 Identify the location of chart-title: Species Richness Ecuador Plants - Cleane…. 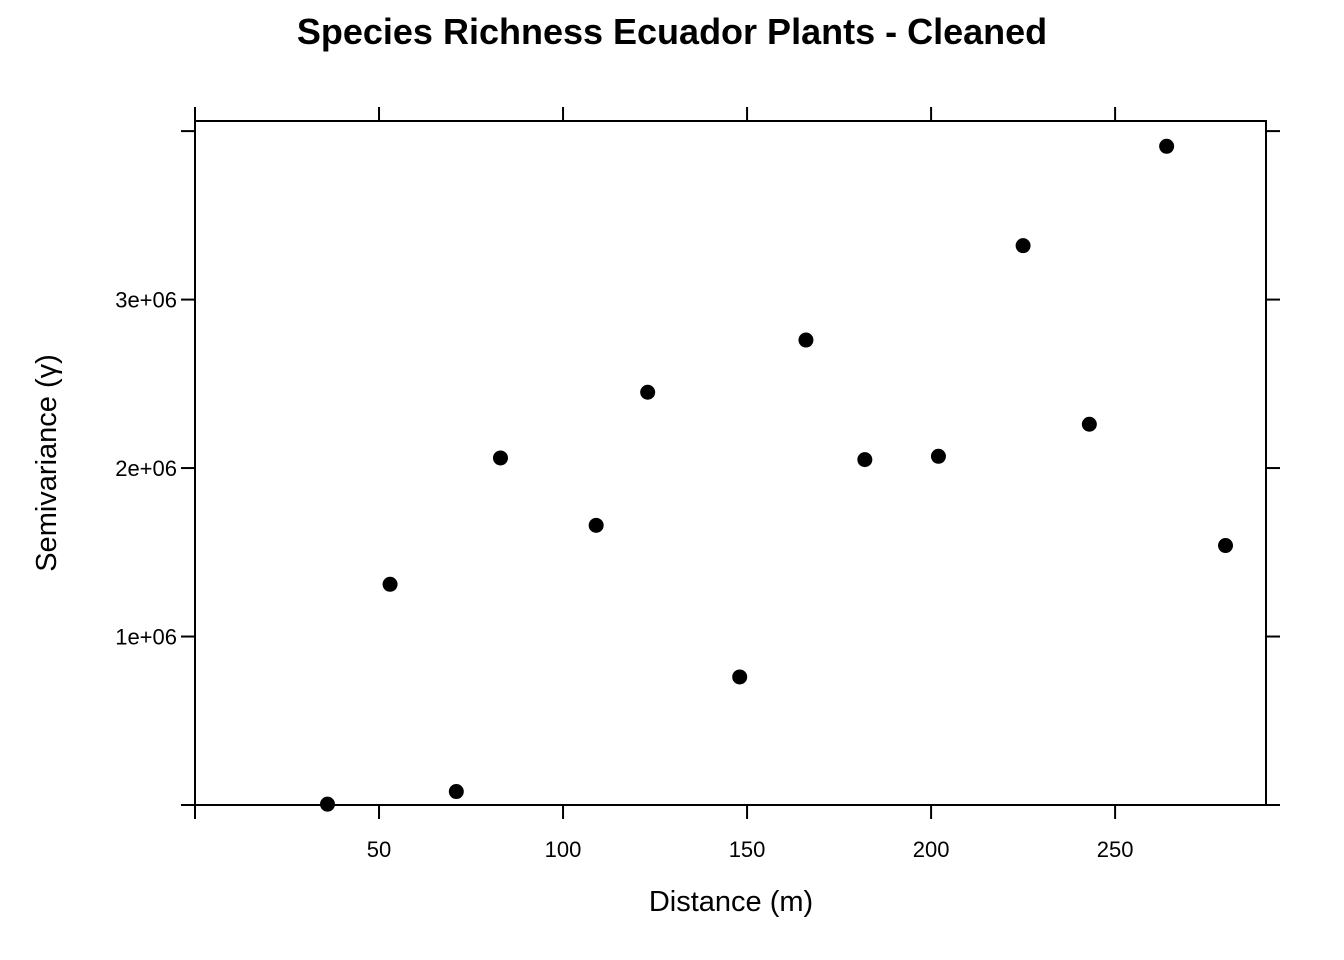
(672, 31).